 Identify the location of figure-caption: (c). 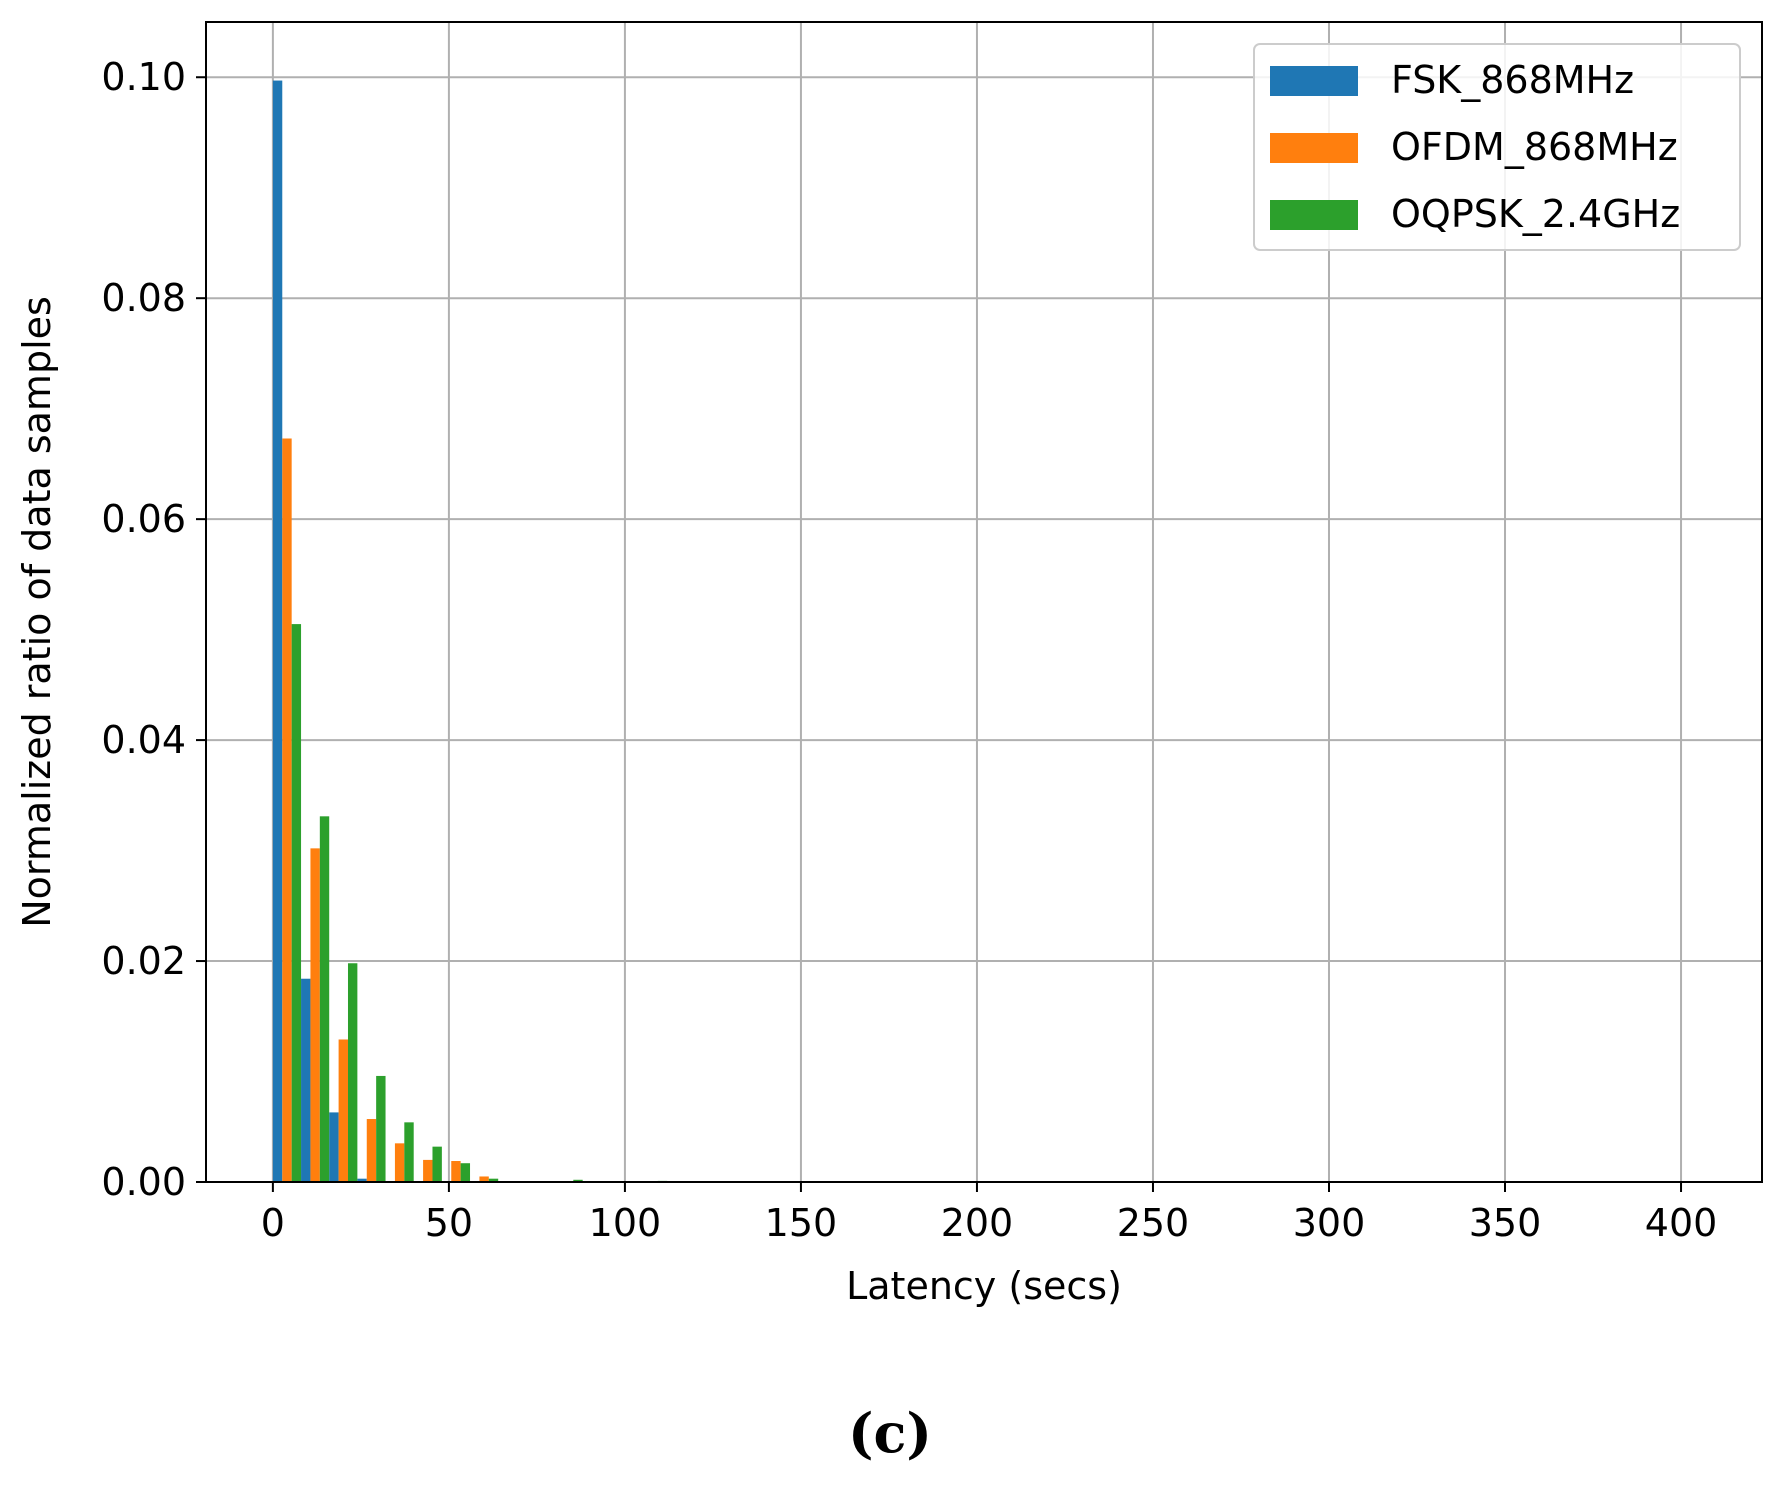
(890, 1433).